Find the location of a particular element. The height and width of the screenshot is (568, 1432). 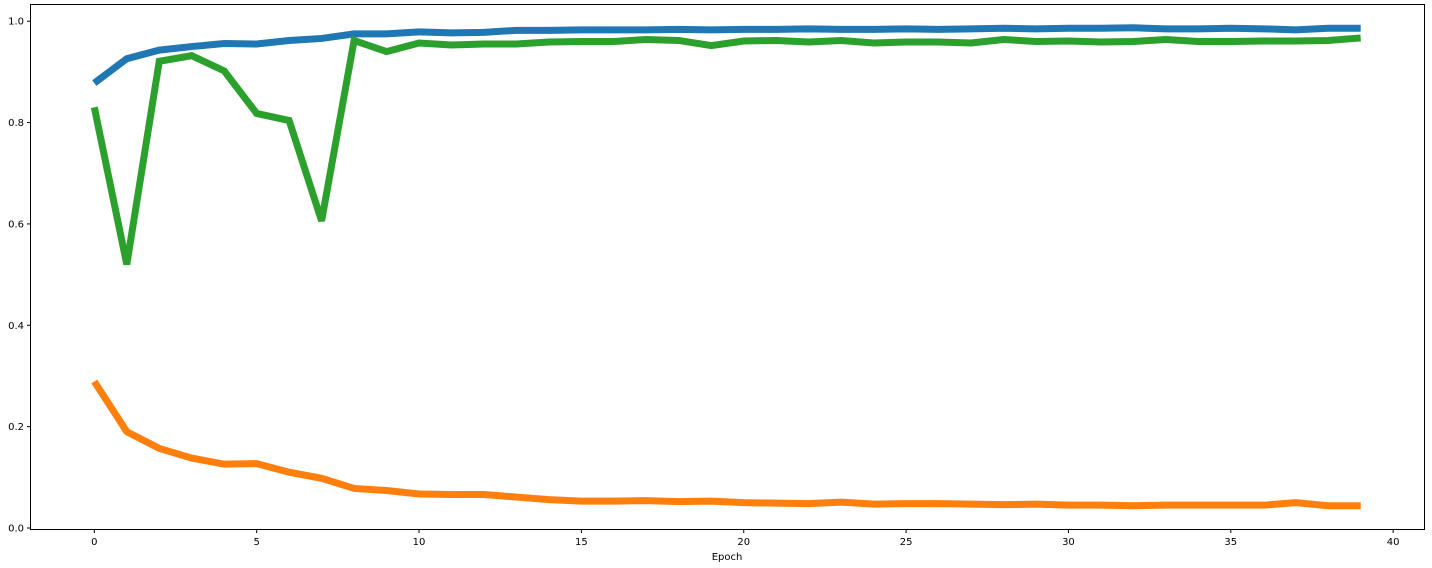

y-tick-label: 0.6 is located at coordinates (16, 224).